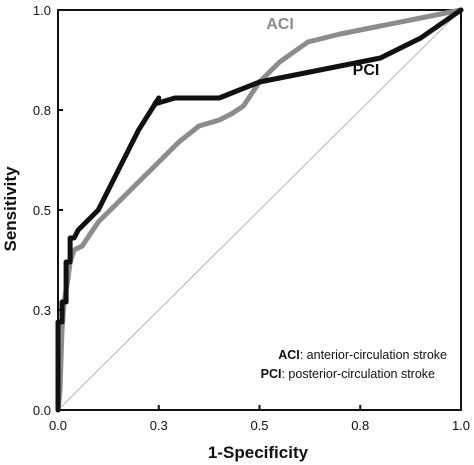 This screenshot has width=474, height=465. Describe the element at coordinates (366, 70) in the screenshot. I see `series-label-pci: PCI` at that location.